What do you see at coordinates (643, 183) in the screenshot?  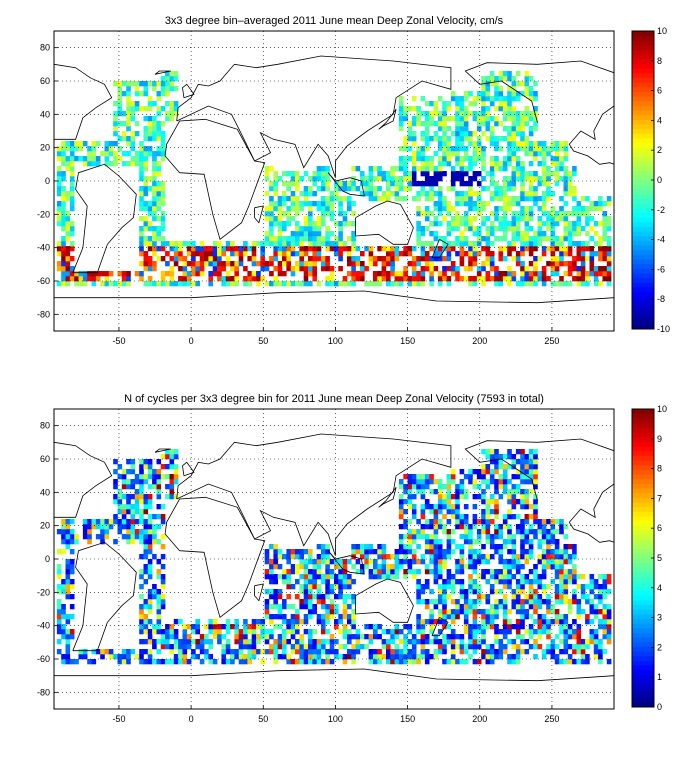 I see `colorbar-step` at bounding box center [643, 183].